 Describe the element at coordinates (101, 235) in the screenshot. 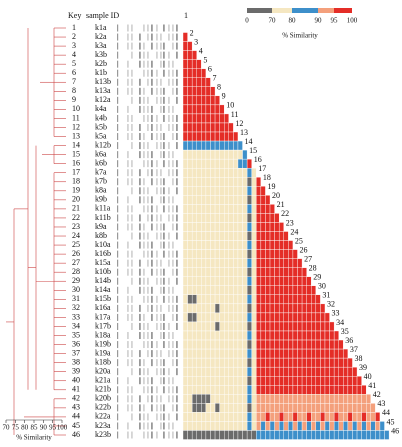

I see `sample-id: k8b` at that location.